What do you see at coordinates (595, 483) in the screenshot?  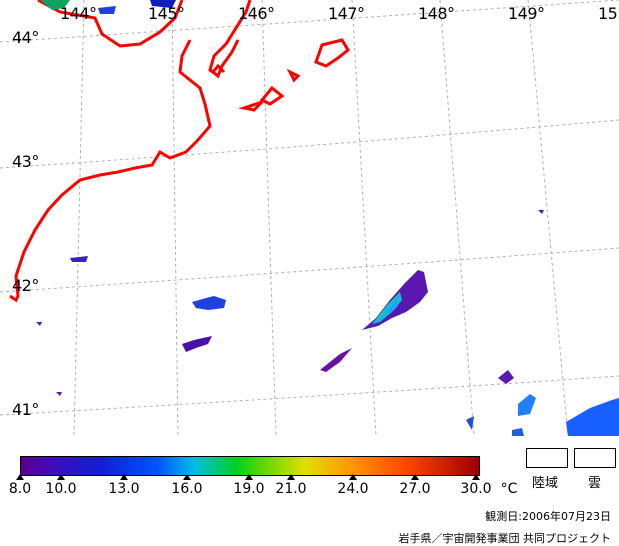 I see `cloud-label: 雲` at bounding box center [595, 483].